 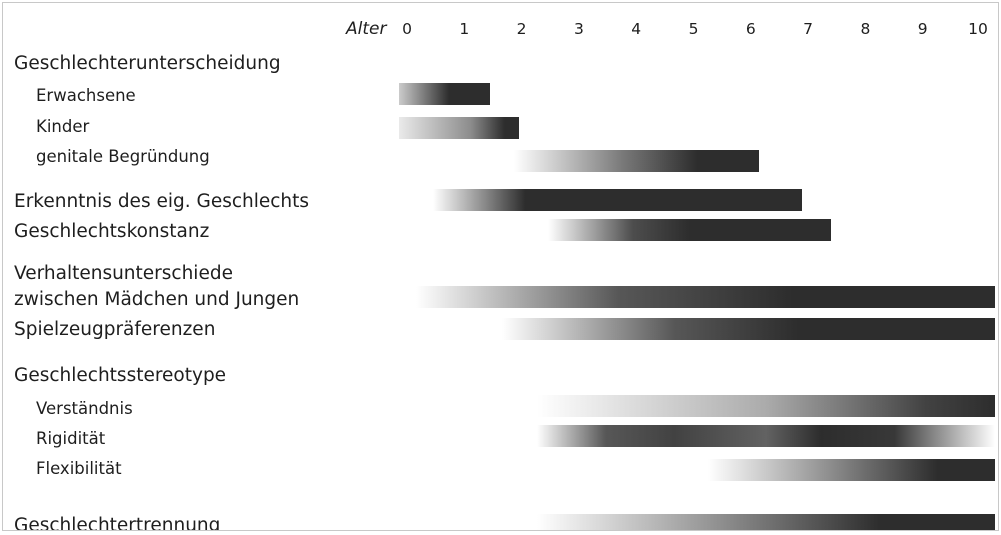 What do you see at coordinates (636, 29) in the screenshot?
I see `age-tick-4: 4` at bounding box center [636, 29].